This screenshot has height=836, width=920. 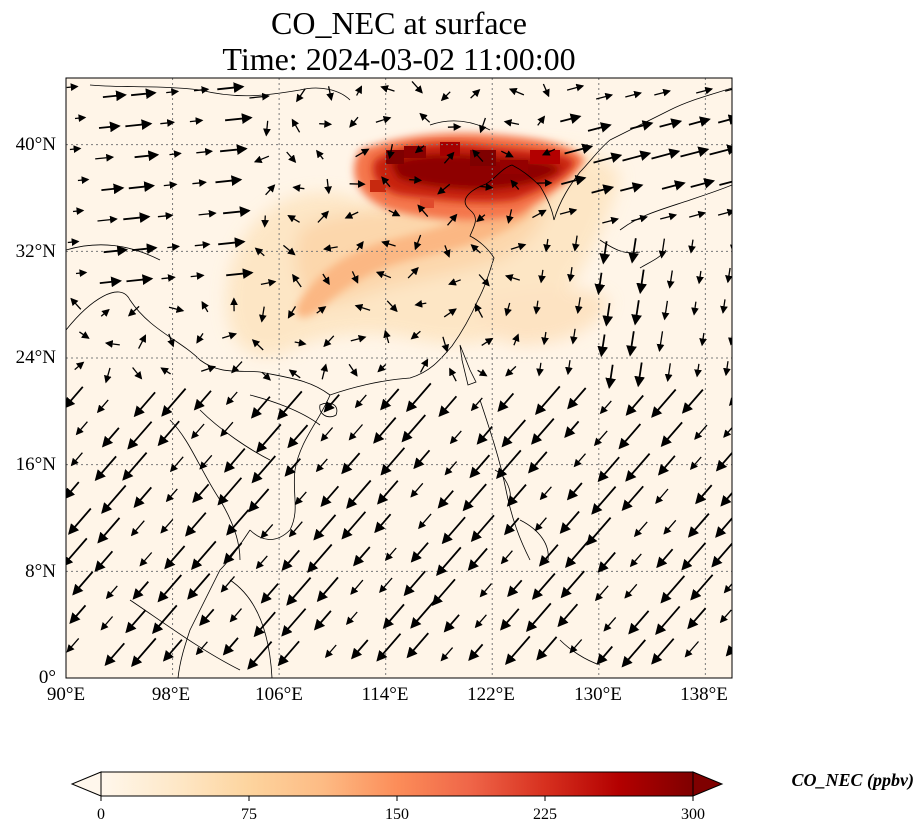 I want to click on colorbar-tick-label: 150, so click(x=397, y=814).